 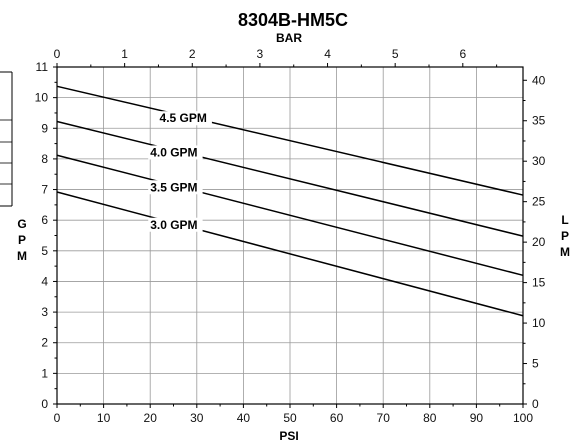 I want to click on y2-tick-label: 5, so click(x=535, y=364).